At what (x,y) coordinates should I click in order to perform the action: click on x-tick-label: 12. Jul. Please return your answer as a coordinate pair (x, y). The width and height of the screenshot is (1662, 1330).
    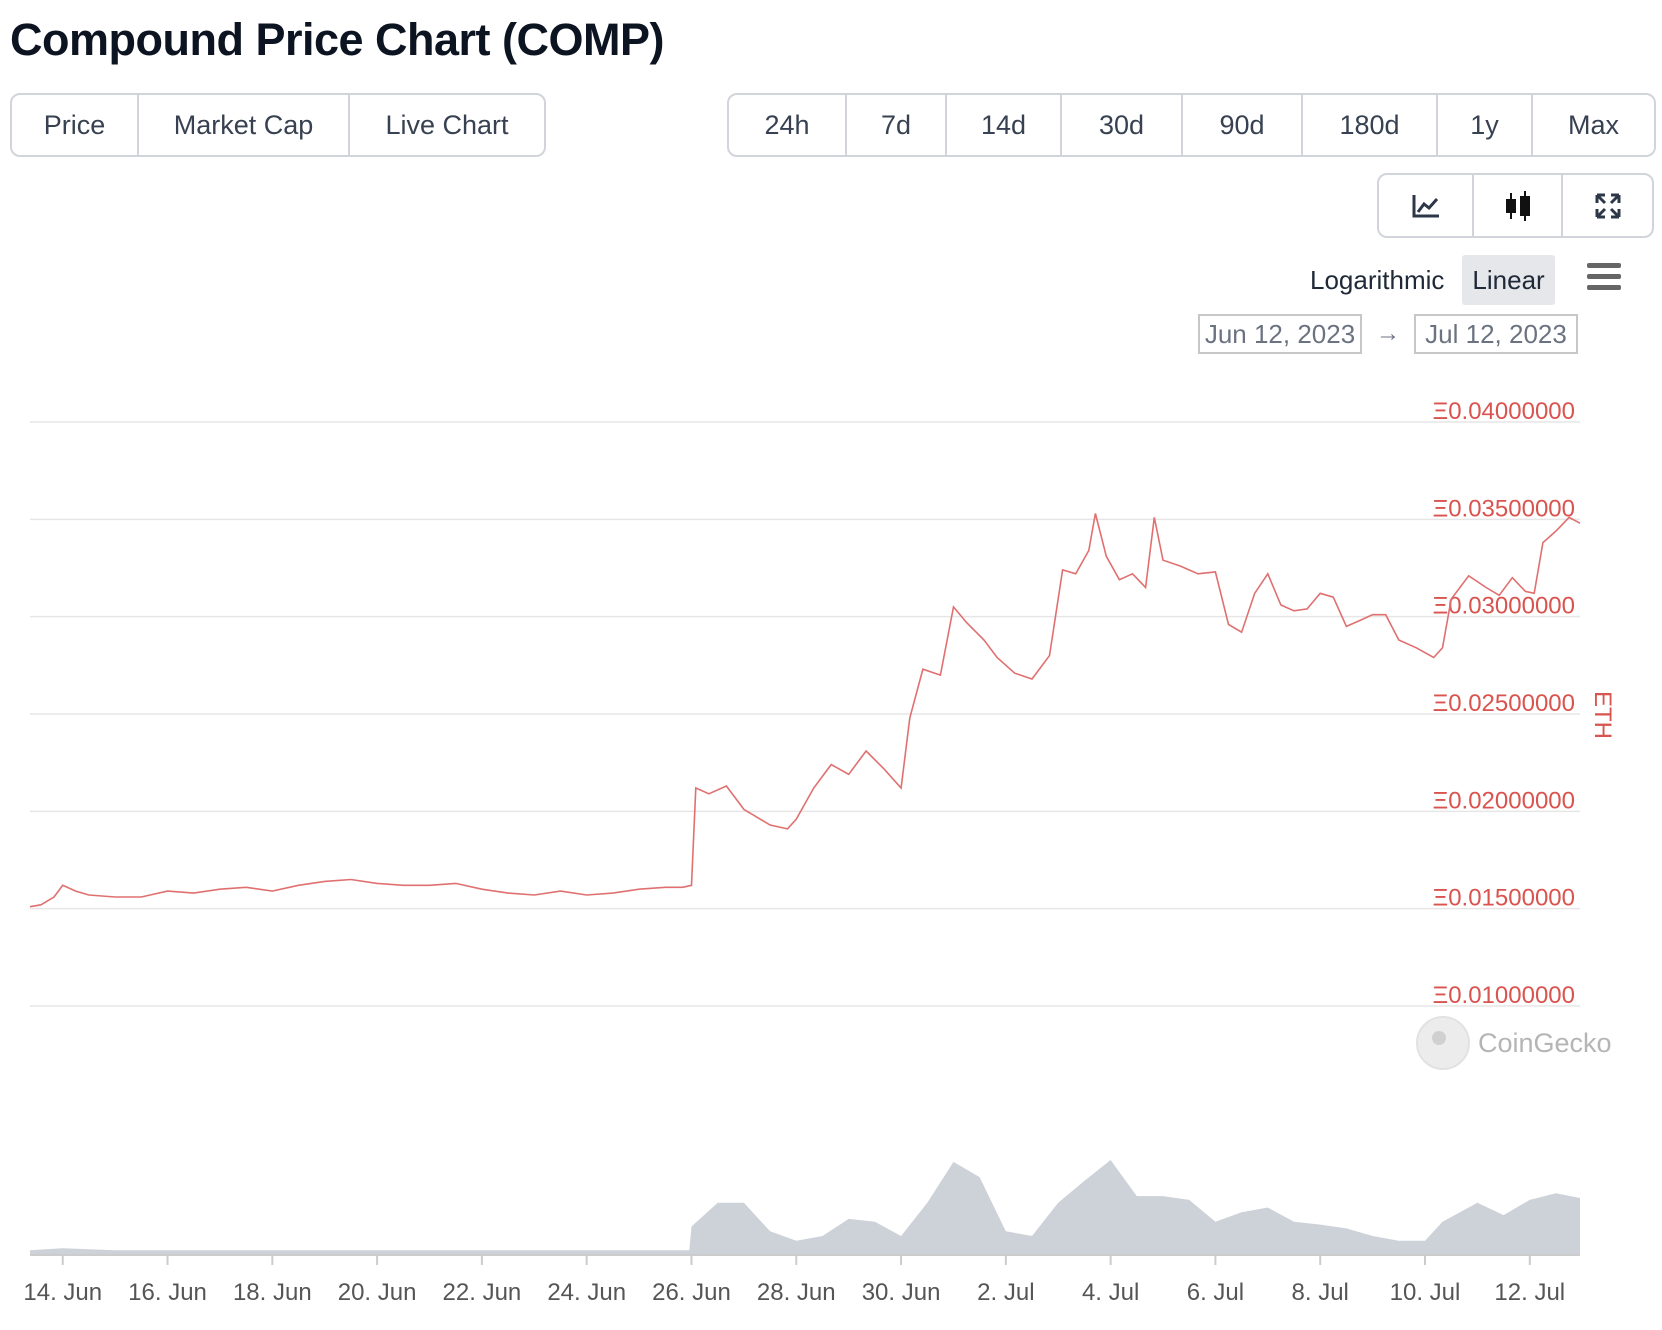
    Looking at the image, I should click on (1529, 1292).